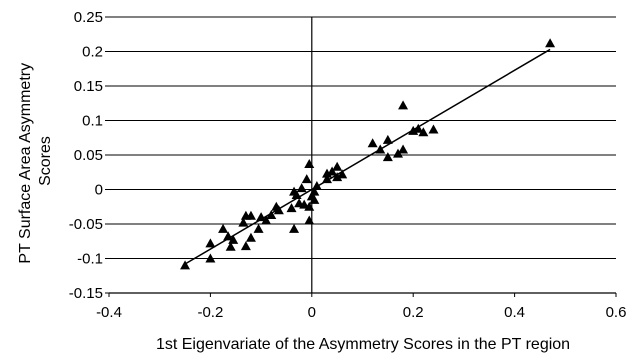 Image resolution: width=628 pixels, height=356 pixels. Describe the element at coordinates (99, 190) in the screenshot. I see `y-tick-label: 0` at that location.